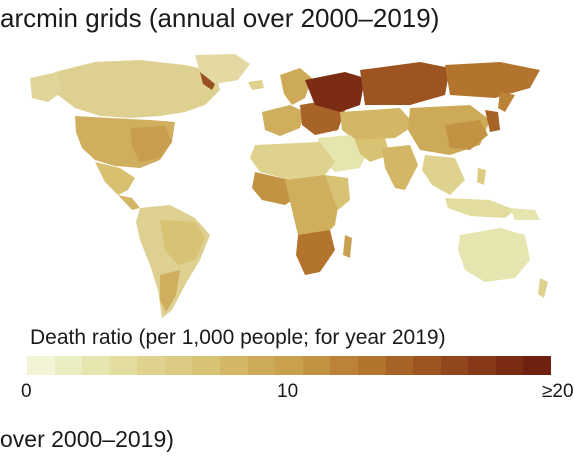 The image size is (574, 460). Describe the element at coordinates (543, 288) in the screenshot. I see `region-new-zealand` at that location.